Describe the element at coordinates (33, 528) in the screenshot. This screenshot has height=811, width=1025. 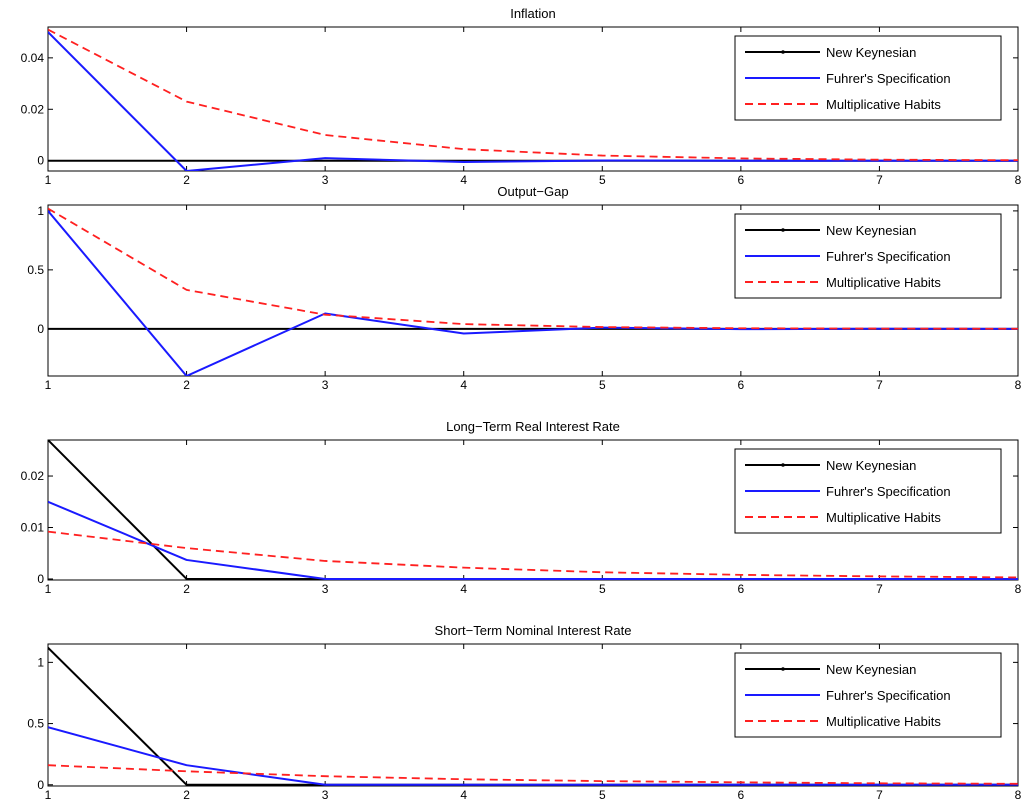
I see `y-tick-label: 0.01` at that location.